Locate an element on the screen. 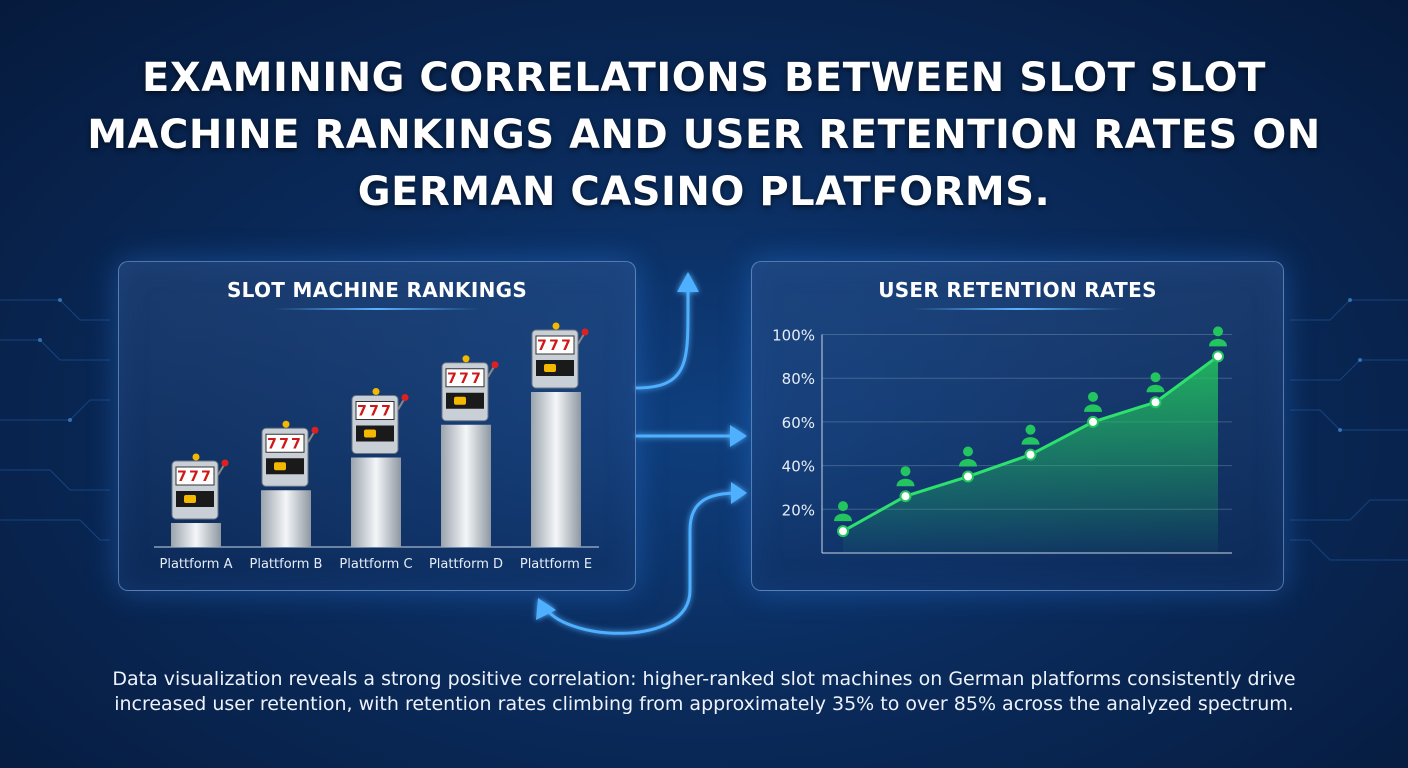 The height and width of the screenshot is (768, 1408). x-tick-label: Plattform A is located at coordinates (196, 564).